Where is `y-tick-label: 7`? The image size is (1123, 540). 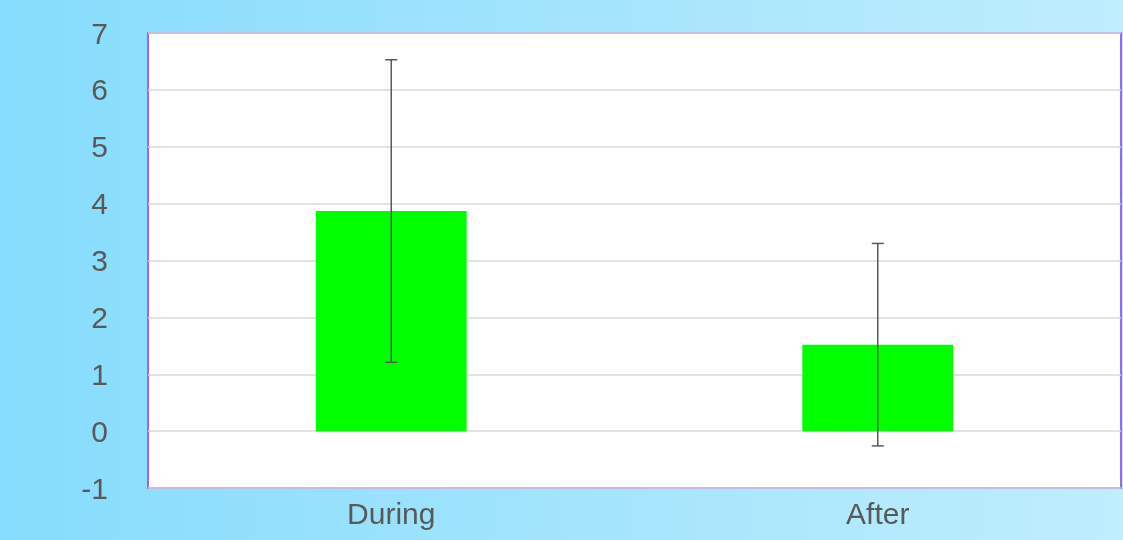
y-tick-label: 7 is located at coordinates (99, 33).